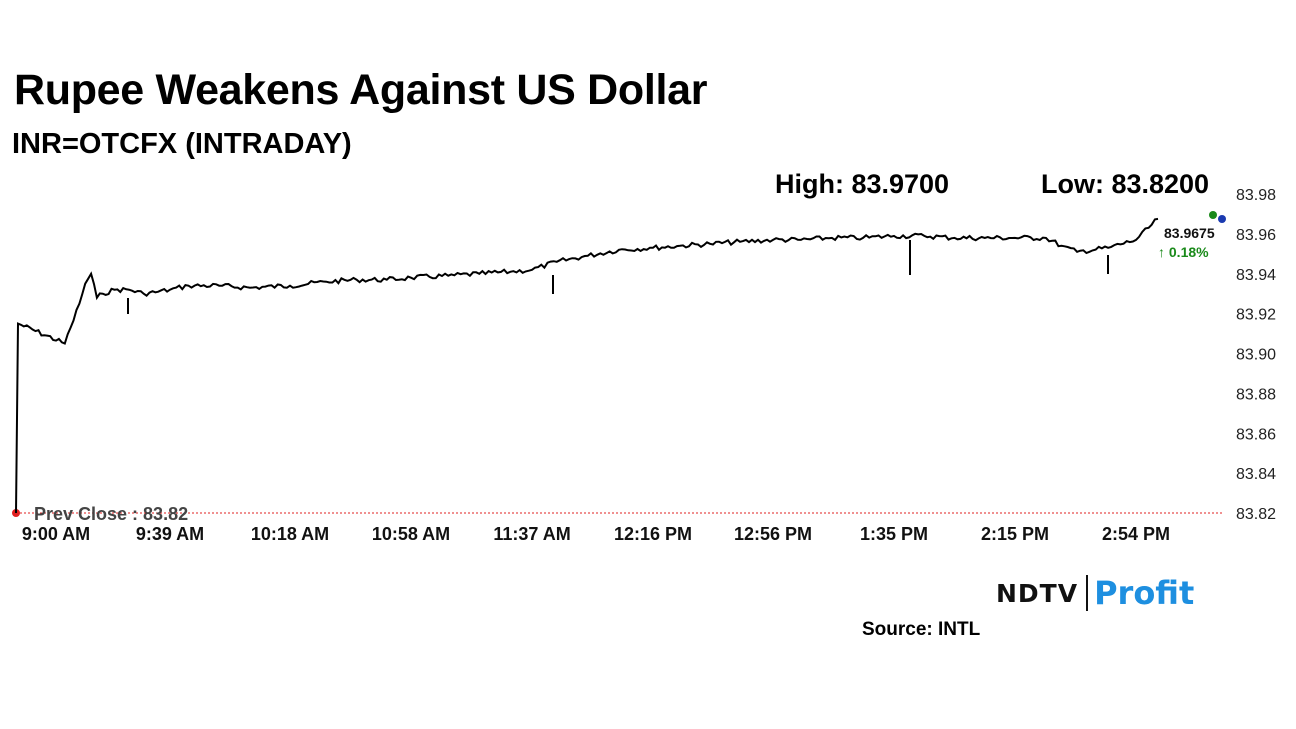 This screenshot has width=1296, height=729. I want to click on x-tick-label: 9:00 AM, so click(56, 534).